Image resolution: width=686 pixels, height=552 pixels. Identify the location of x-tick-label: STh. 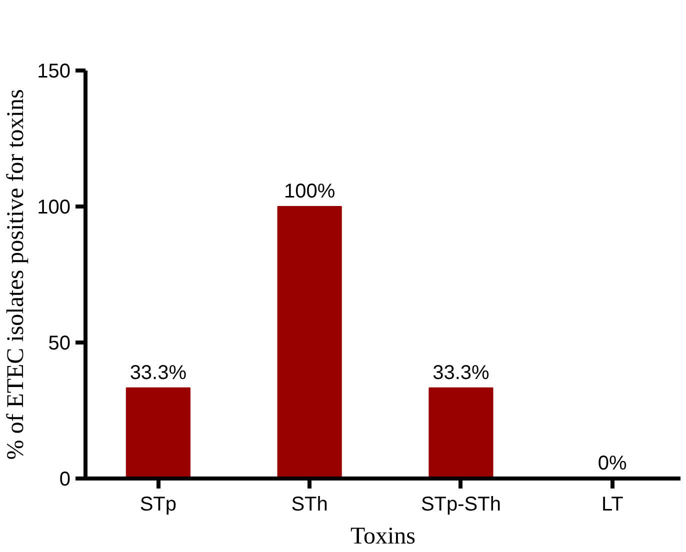
(309, 505).